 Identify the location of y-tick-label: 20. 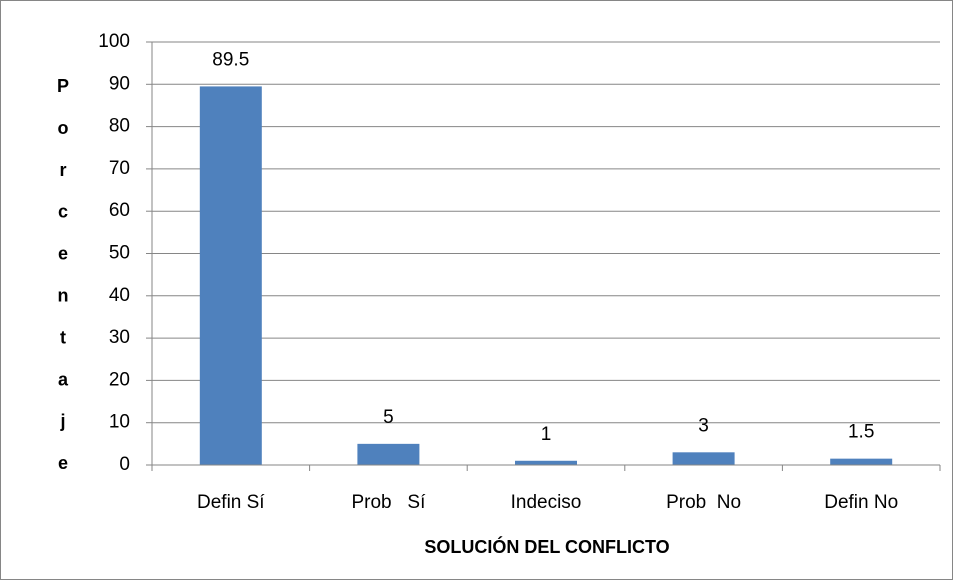
(119, 379).